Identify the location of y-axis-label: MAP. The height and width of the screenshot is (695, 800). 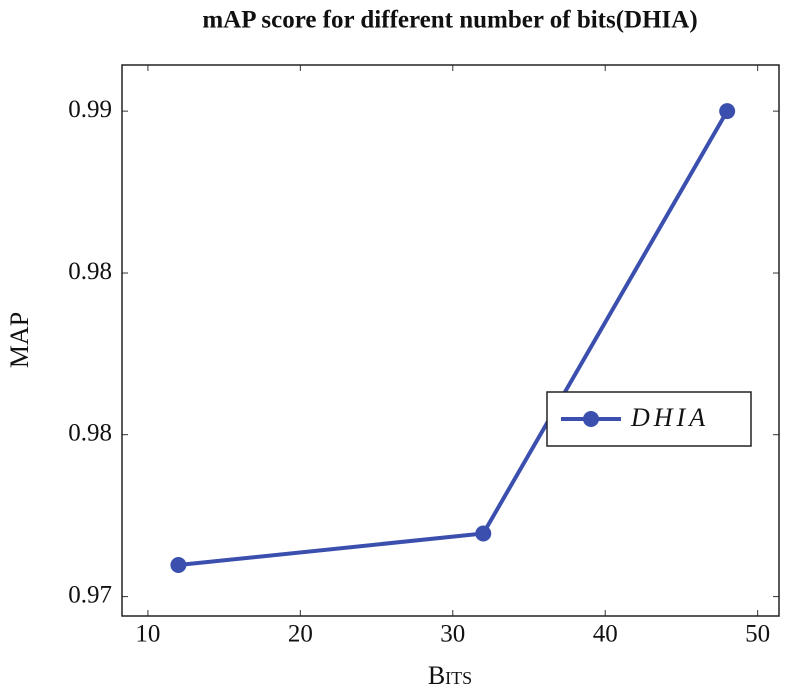
(19, 340).